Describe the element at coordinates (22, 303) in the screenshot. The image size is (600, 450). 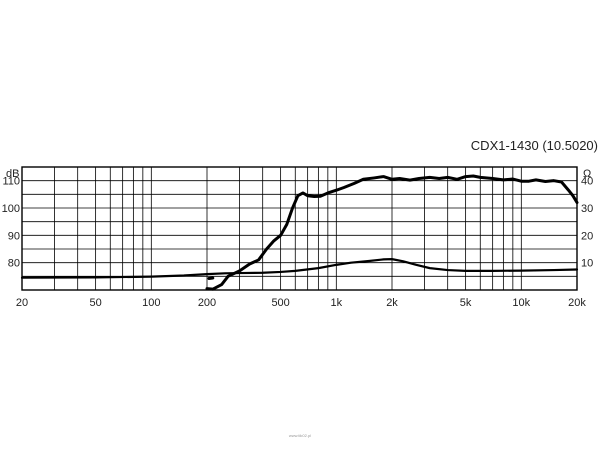
I see `x-tick-label: 20` at that location.